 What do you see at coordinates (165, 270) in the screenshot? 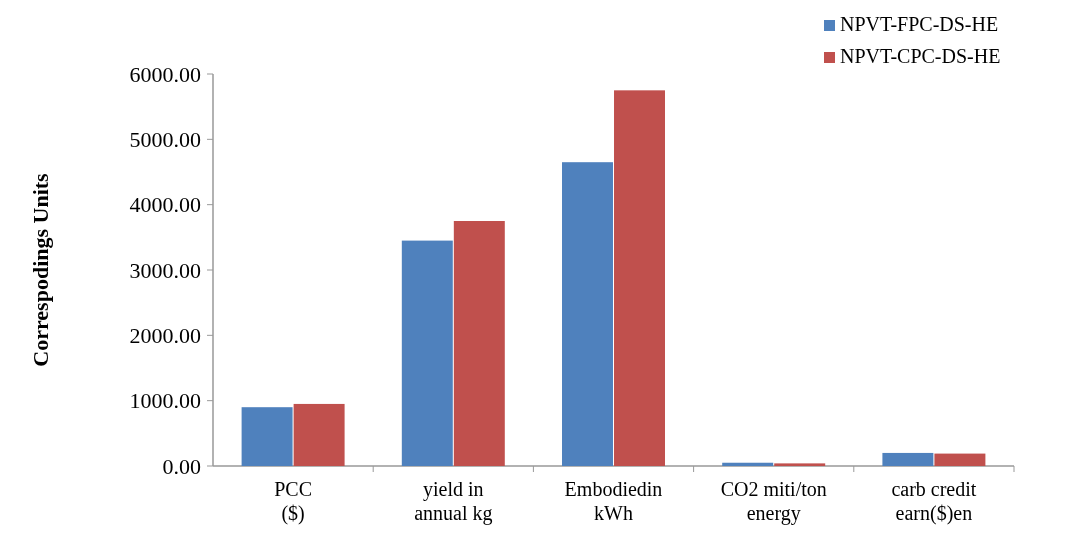
I see `y-tick-label: 3000.00` at bounding box center [165, 270].